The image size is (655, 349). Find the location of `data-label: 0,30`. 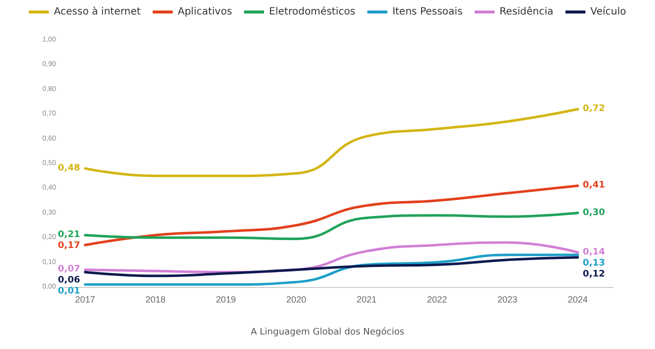

data-label: 0,30 is located at coordinates (594, 213).